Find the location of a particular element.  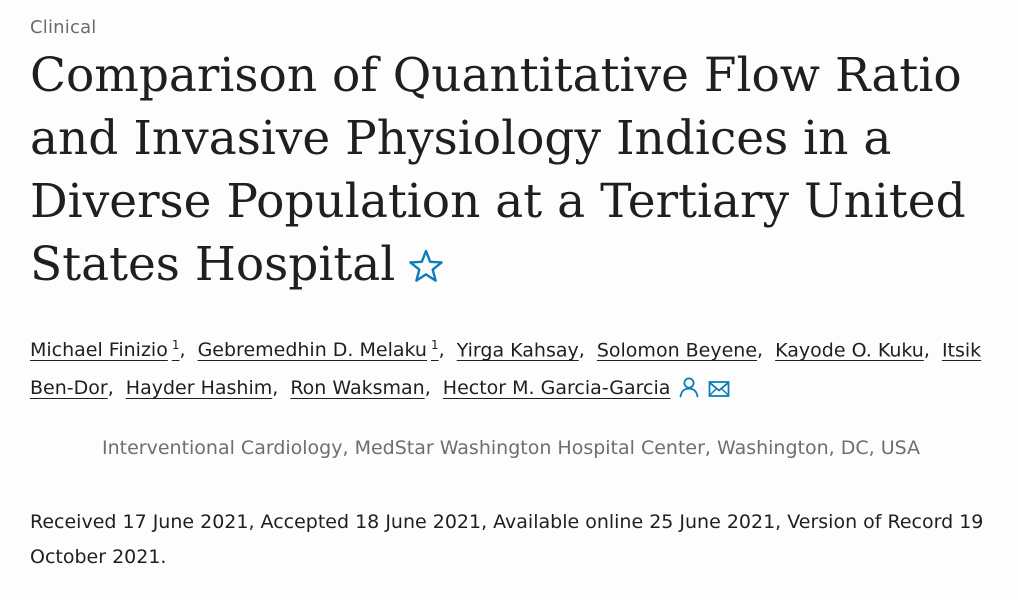

author-link: Michael Finizio 1 is located at coordinates (105, 350).